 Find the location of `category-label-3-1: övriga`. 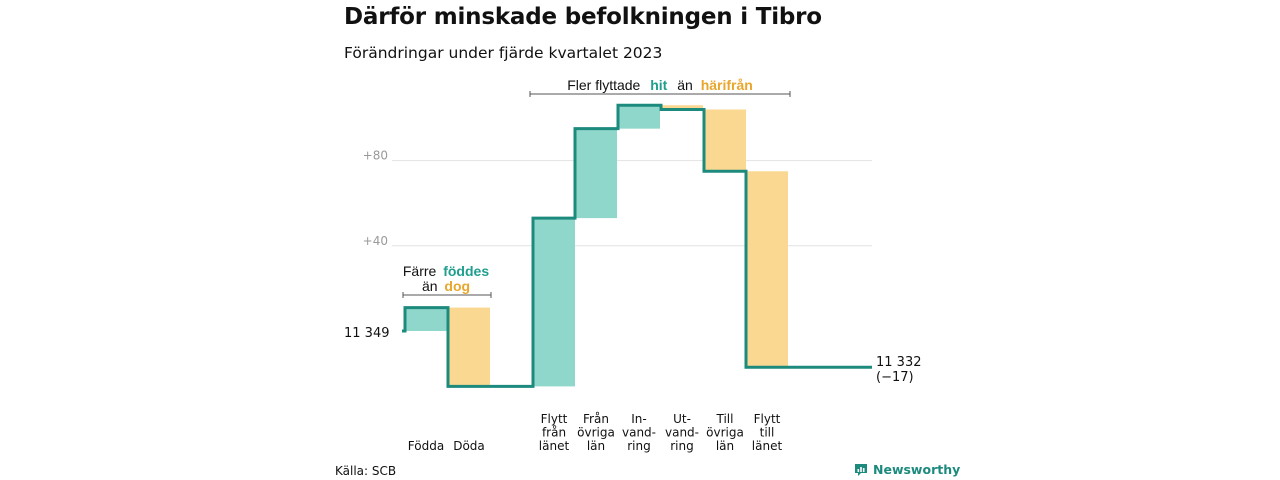

category-label-3-1: övriga is located at coordinates (596, 433).